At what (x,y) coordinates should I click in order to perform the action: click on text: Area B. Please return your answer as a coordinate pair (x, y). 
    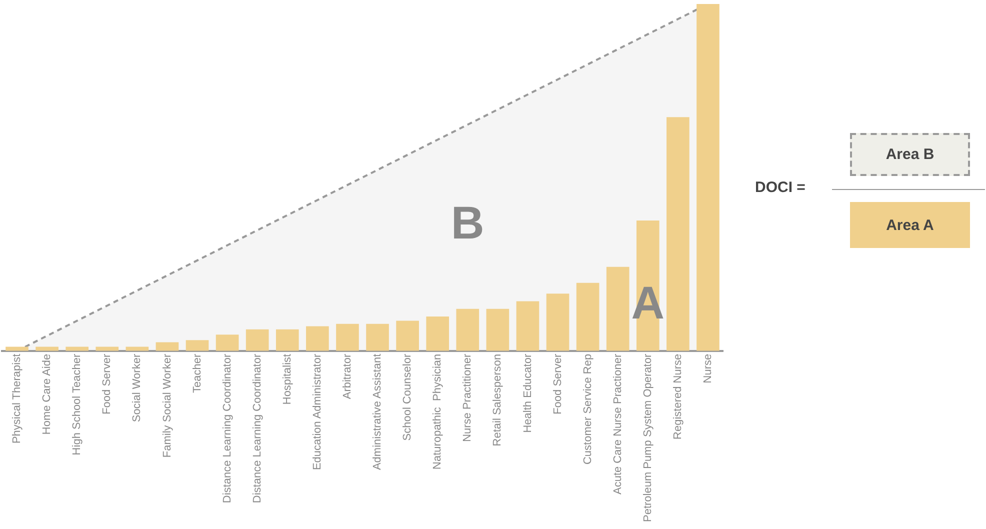
    Looking at the image, I should click on (910, 154).